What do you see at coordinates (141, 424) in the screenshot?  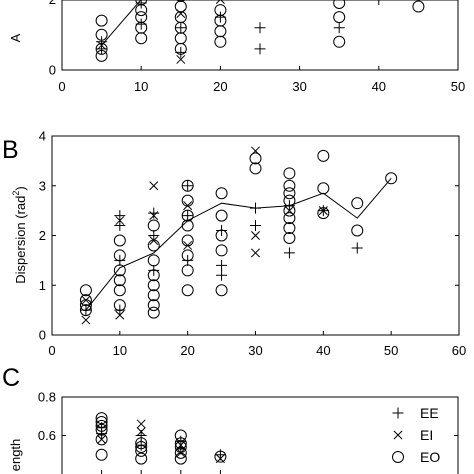 I see `panel-c-point-ei` at bounding box center [141, 424].